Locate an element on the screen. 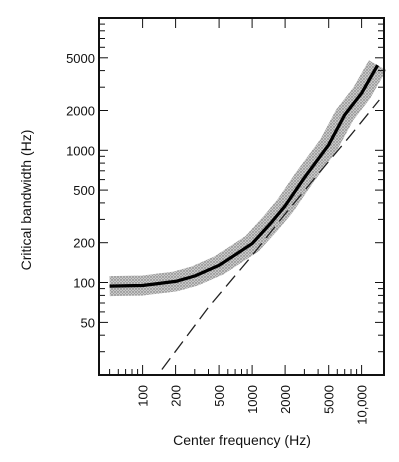  y-tick-label: 1000 is located at coordinates (80, 150).